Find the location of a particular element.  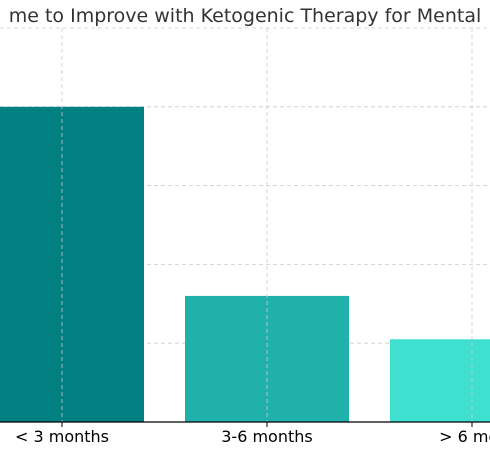

x-ticks-layer: < 3 months 3-6 months > 6 mor is located at coordinates (252, 434).